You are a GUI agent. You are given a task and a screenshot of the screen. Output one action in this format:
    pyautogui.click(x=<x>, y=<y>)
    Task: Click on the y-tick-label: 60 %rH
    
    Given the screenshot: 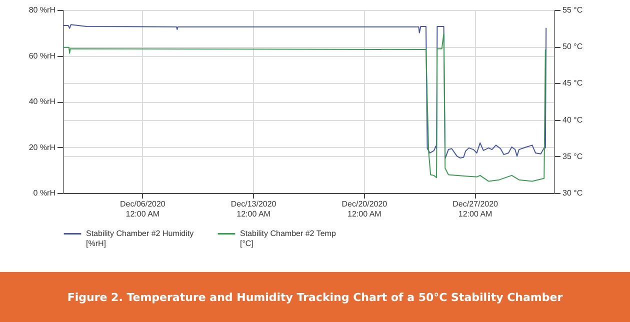 What is the action you would take?
    pyautogui.click(x=42, y=55)
    